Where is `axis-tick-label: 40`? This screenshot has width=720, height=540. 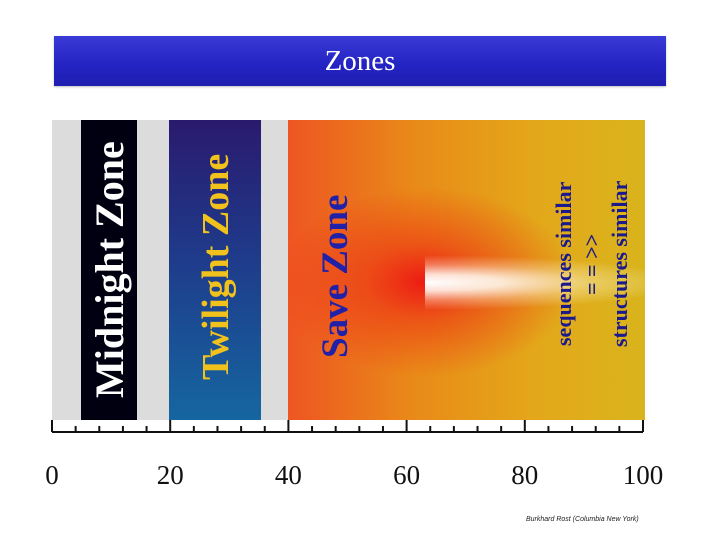
axis-tick-label: 40 is located at coordinates (288, 475).